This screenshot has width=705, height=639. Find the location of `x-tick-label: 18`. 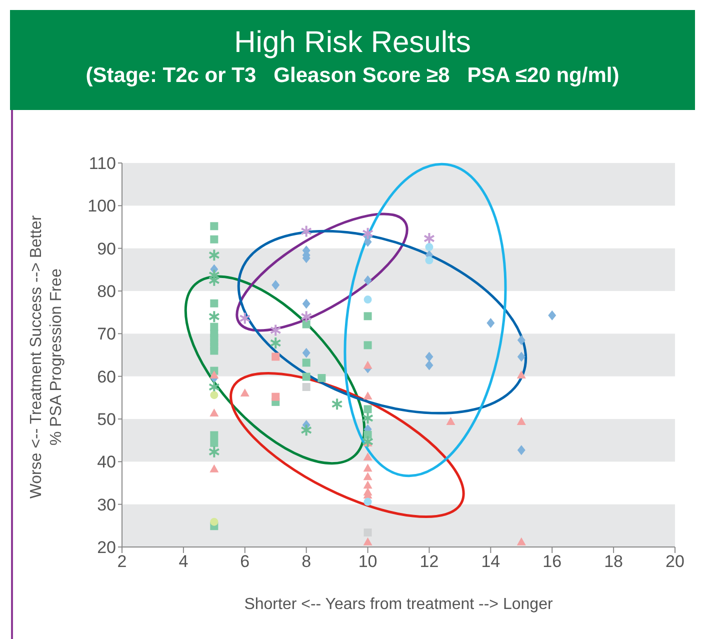

x-tick-label: 18 is located at coordinates (614, 562).